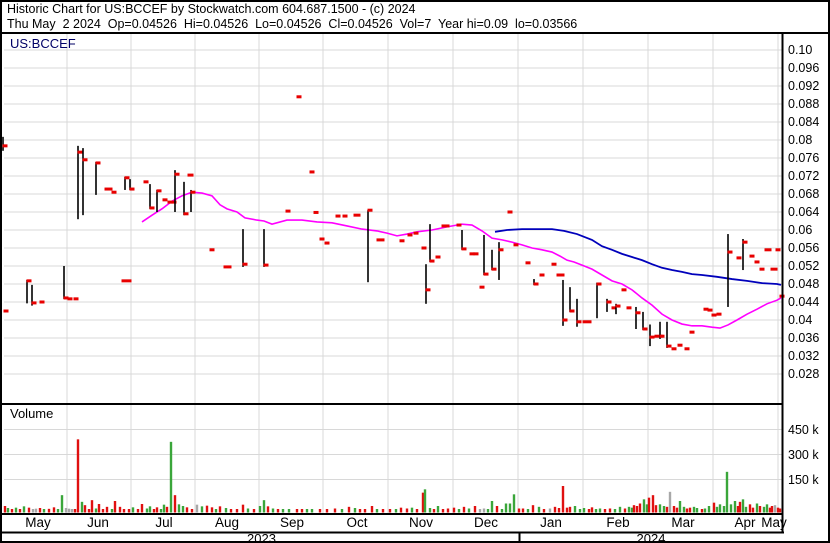  I want to click on price-tick-label: 0.048, so click(804, 284).